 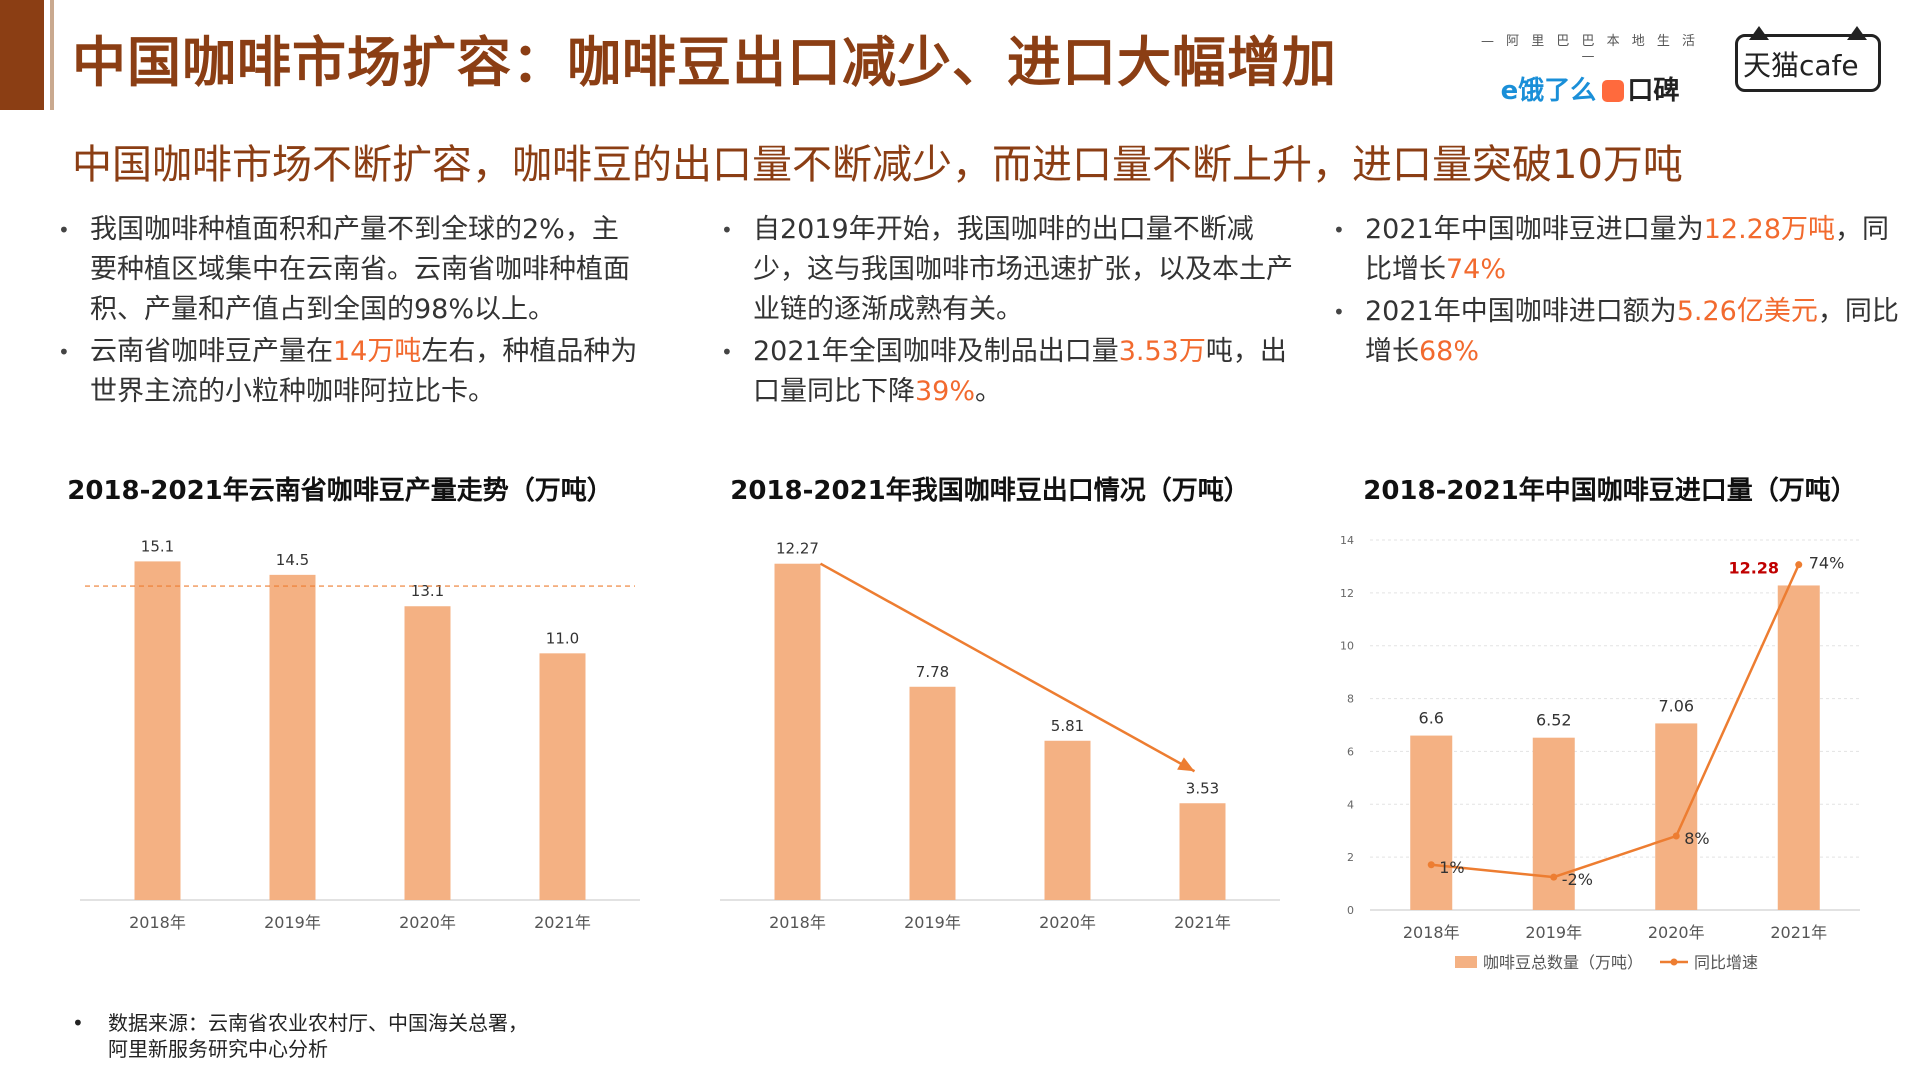 I want to click on koubei-logo: 口碑, so click(x=1653, y=91).